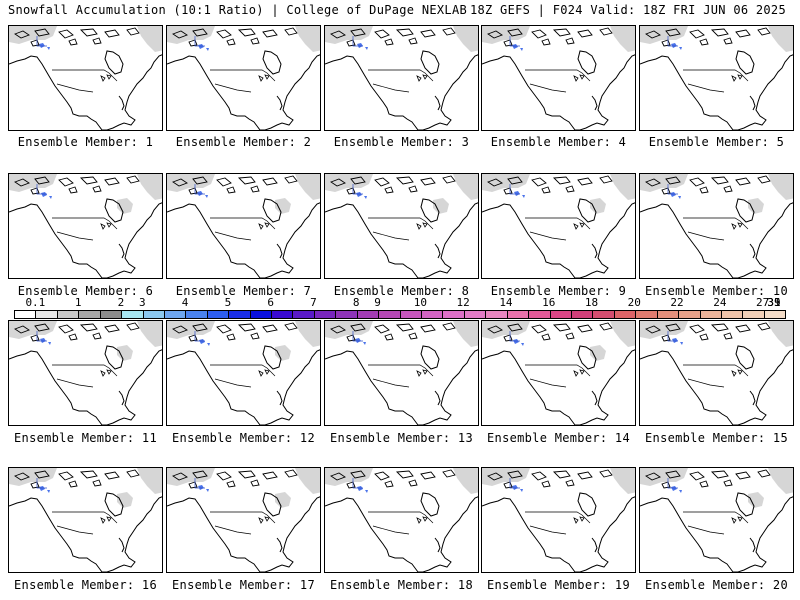 Image resolution: width=800 pixels, height=600 pixels. I want to click on ensemble-member-label: Ensemble Member: 5, so click(716, 142).